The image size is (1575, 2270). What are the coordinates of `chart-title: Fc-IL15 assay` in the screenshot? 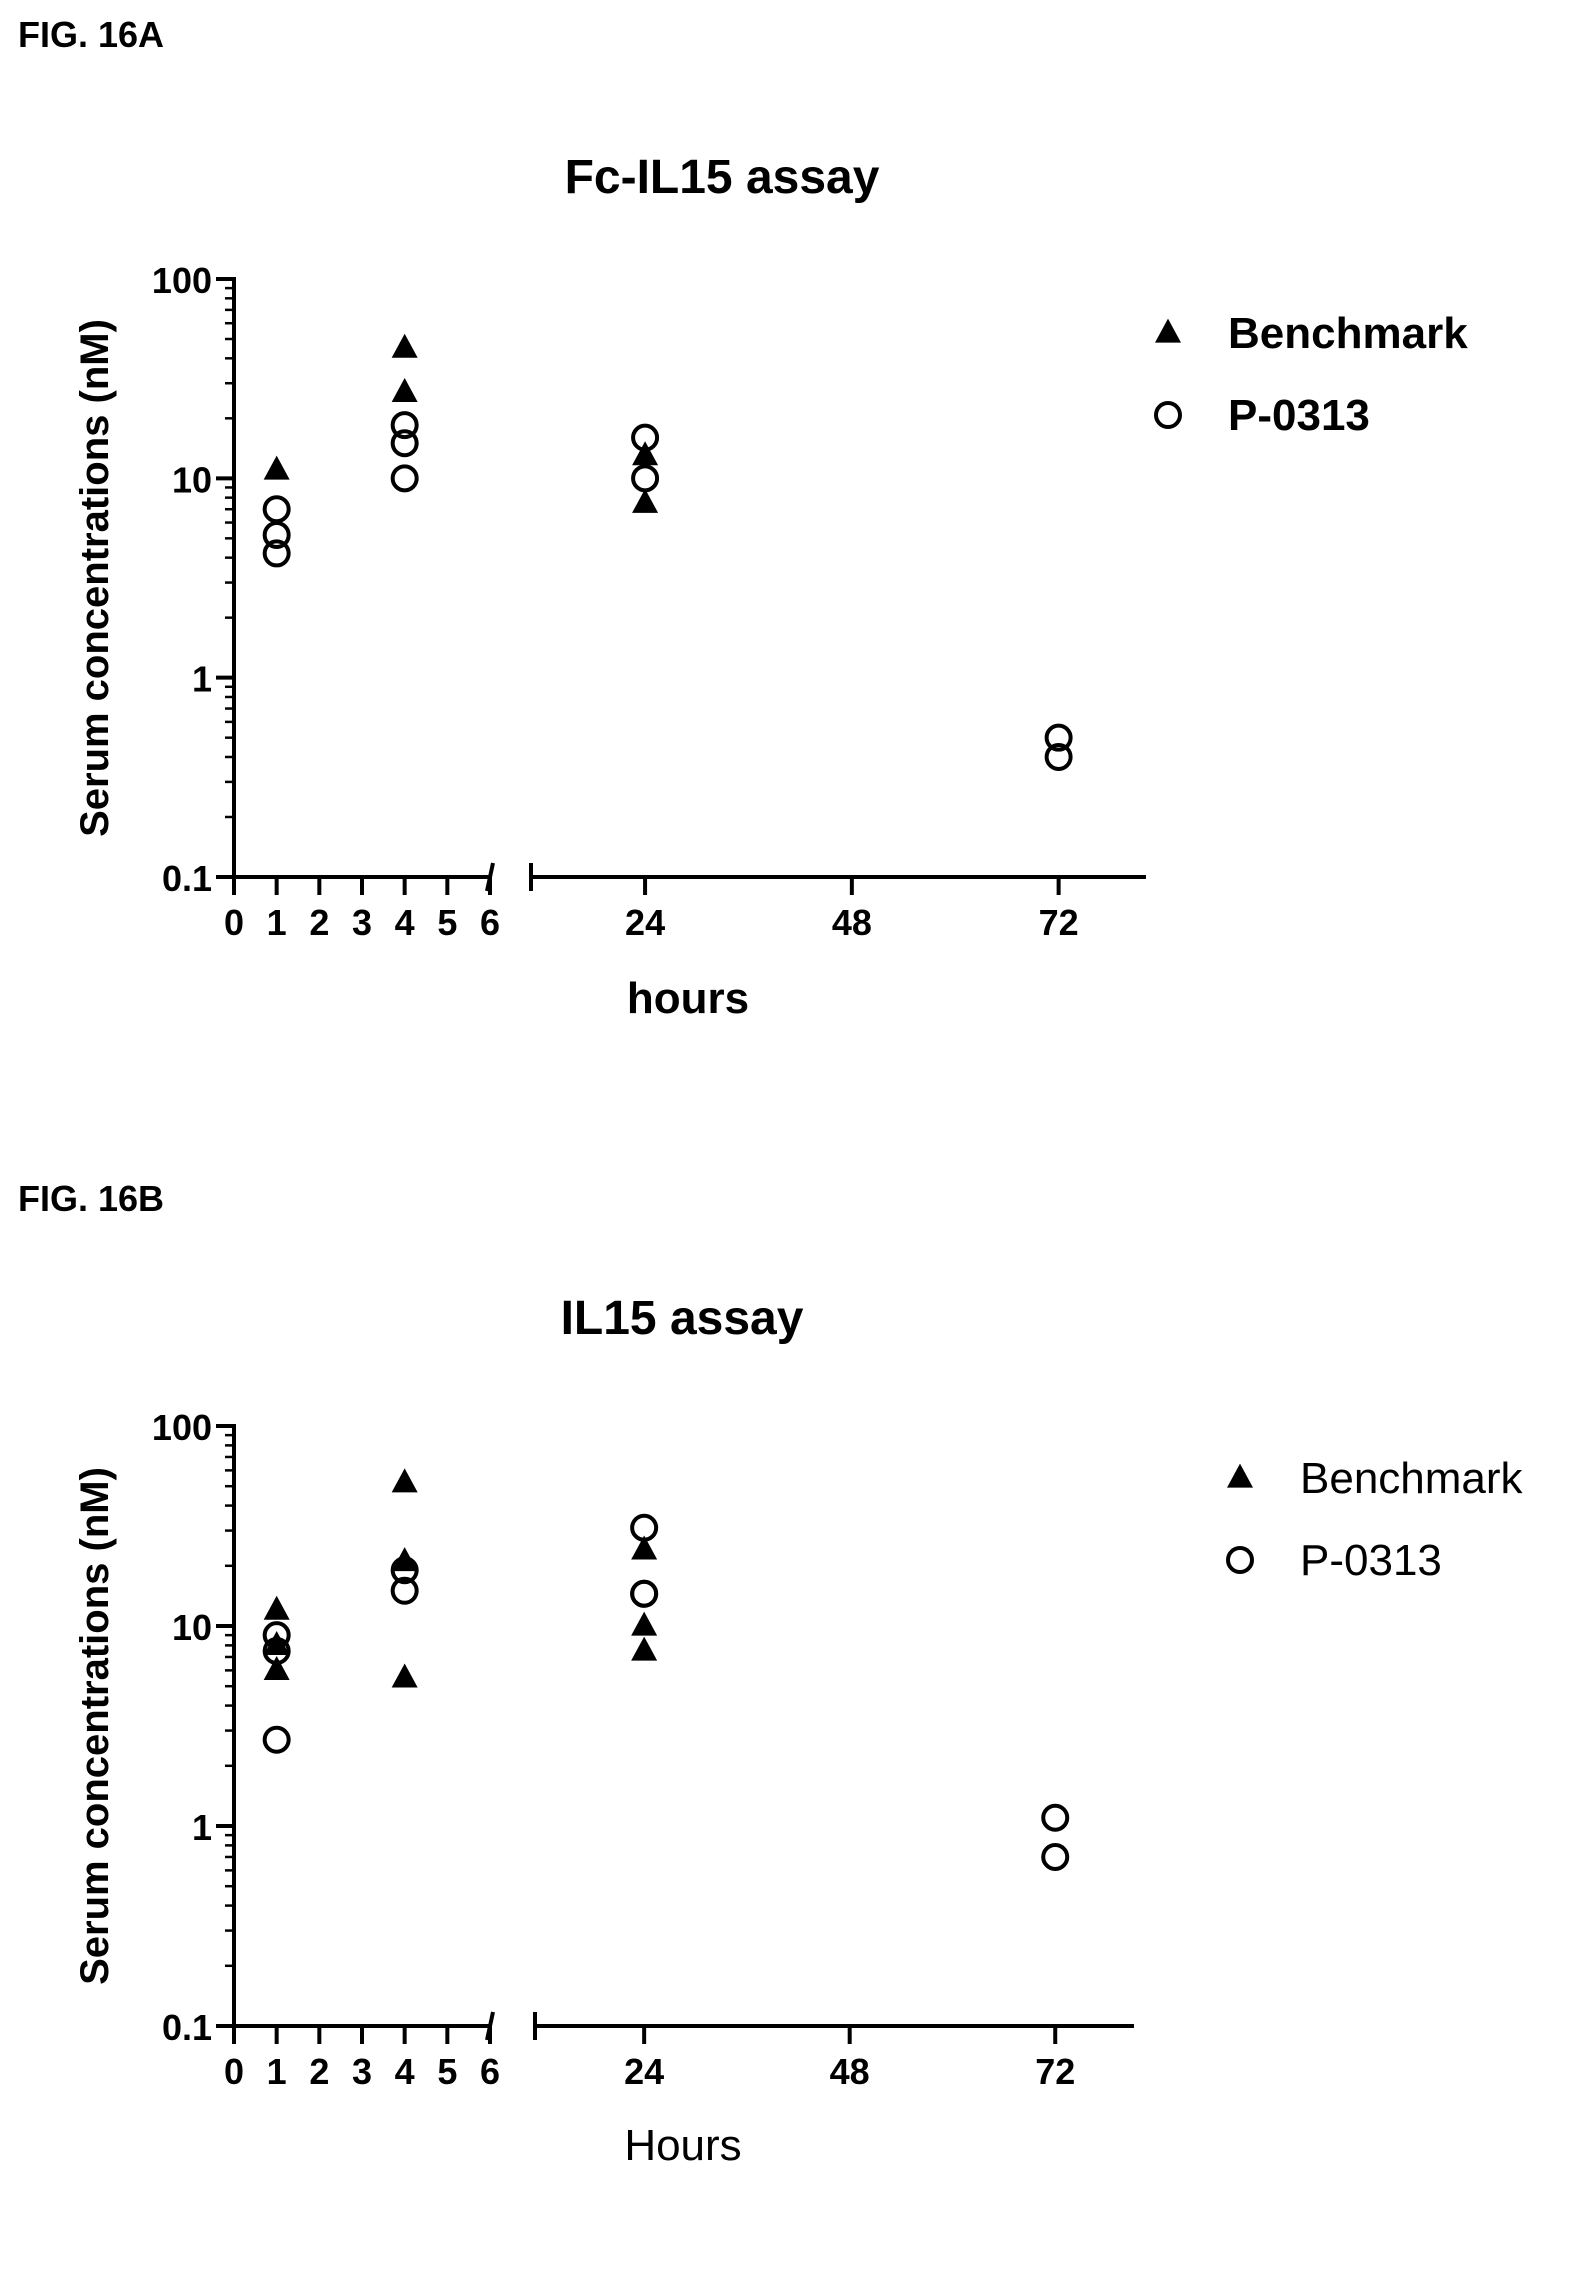 It's located at (722, 177).